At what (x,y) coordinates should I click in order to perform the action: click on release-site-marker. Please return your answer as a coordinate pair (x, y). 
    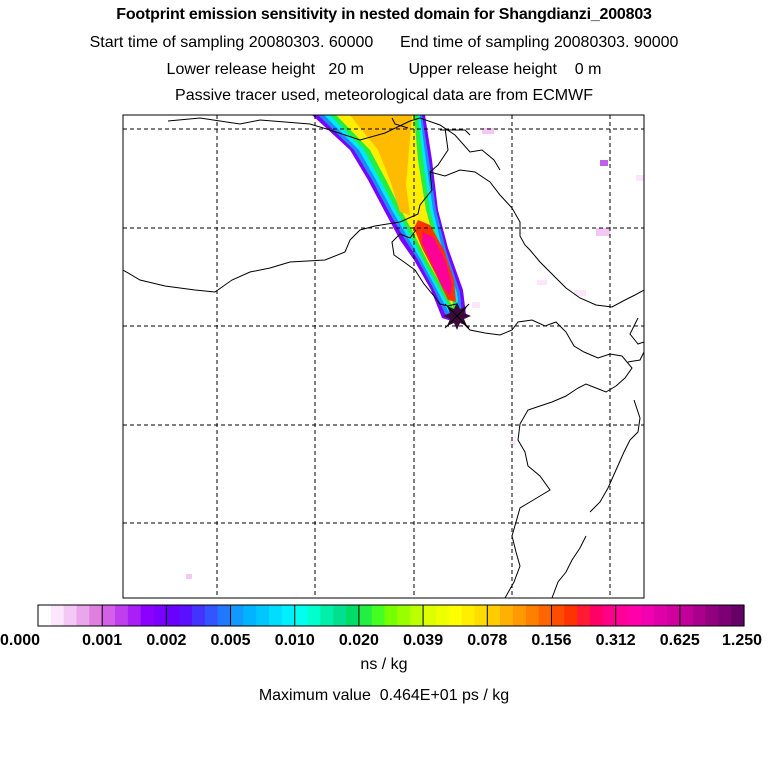
    Looking at the image, I should click on (457, 316).